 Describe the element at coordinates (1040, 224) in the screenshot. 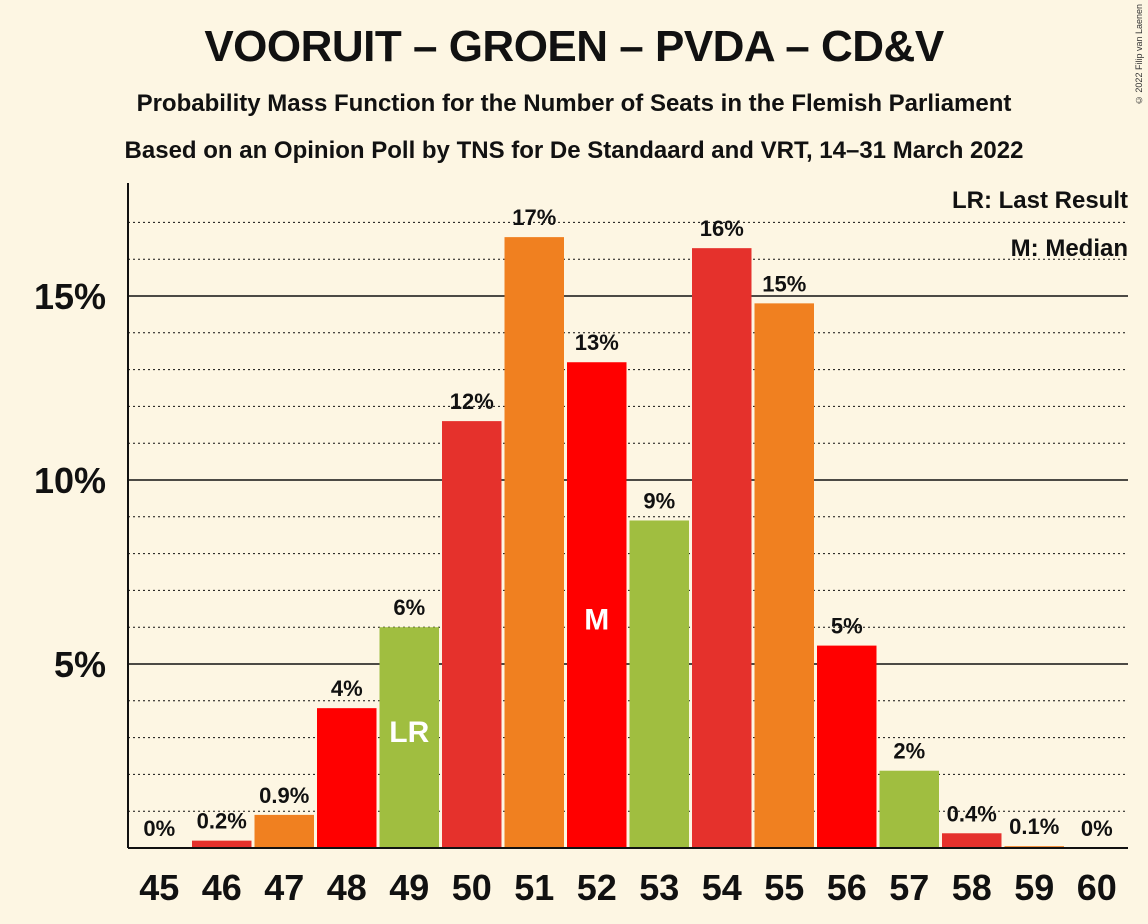

I see `legend: LR: Last Result M: Median` at that location.